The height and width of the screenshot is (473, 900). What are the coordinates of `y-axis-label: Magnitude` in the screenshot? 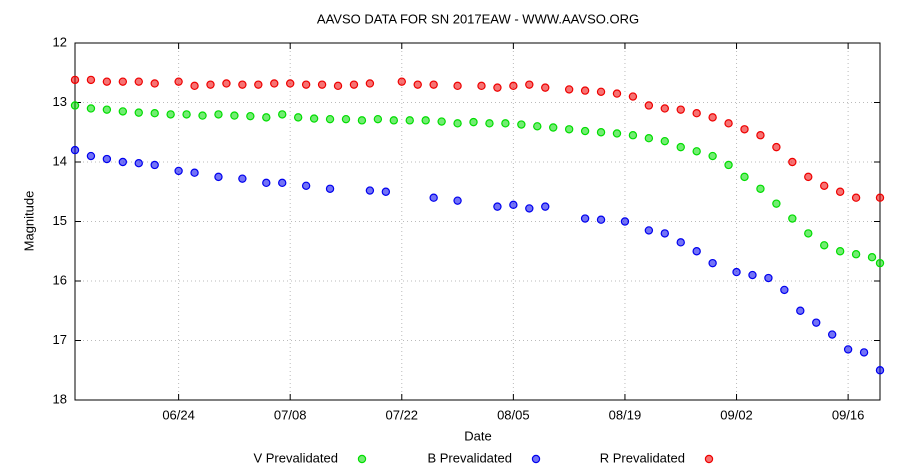 It's located at (28, 221).